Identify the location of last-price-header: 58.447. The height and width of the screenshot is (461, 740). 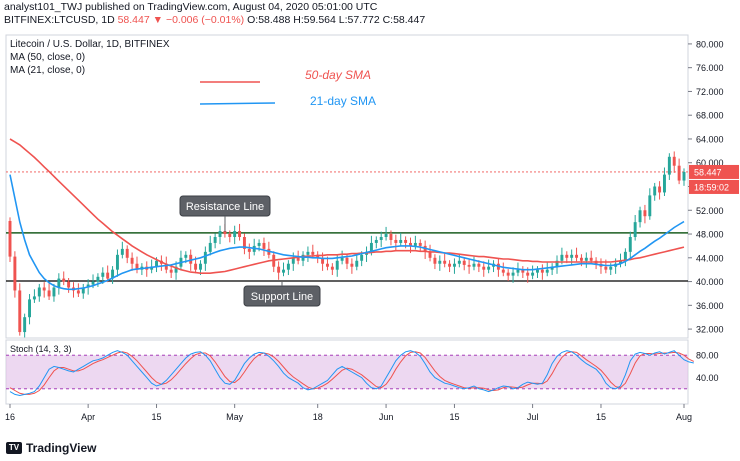
(133, 20).